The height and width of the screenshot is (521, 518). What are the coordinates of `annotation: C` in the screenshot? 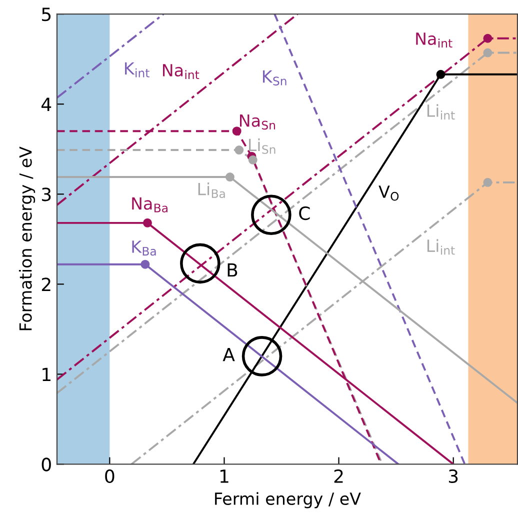 It's located at (304, 213).